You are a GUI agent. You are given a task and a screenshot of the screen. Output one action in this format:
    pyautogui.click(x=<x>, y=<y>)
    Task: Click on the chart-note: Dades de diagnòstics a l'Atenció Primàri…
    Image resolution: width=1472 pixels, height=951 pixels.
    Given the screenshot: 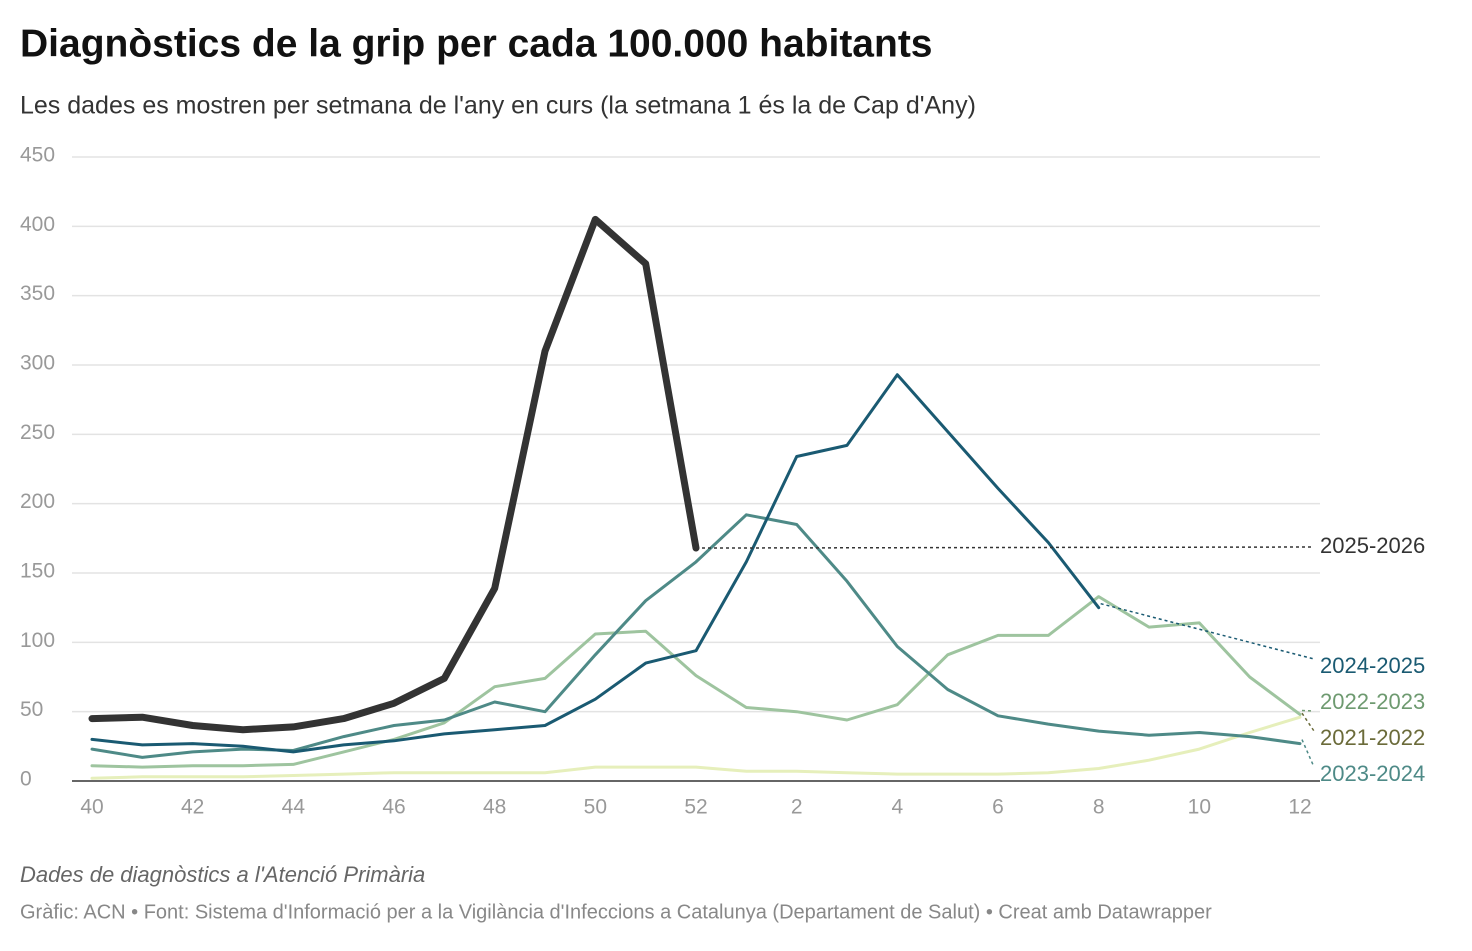 What is the action you would take?
    pyautogui.click(x=222, y=874)
    